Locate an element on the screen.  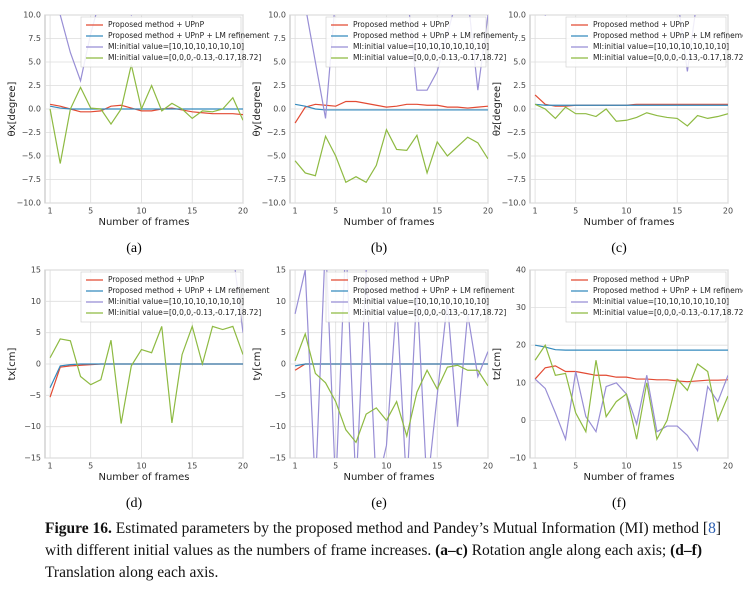
panel-label: (b) is located at coordinates (379, 248).